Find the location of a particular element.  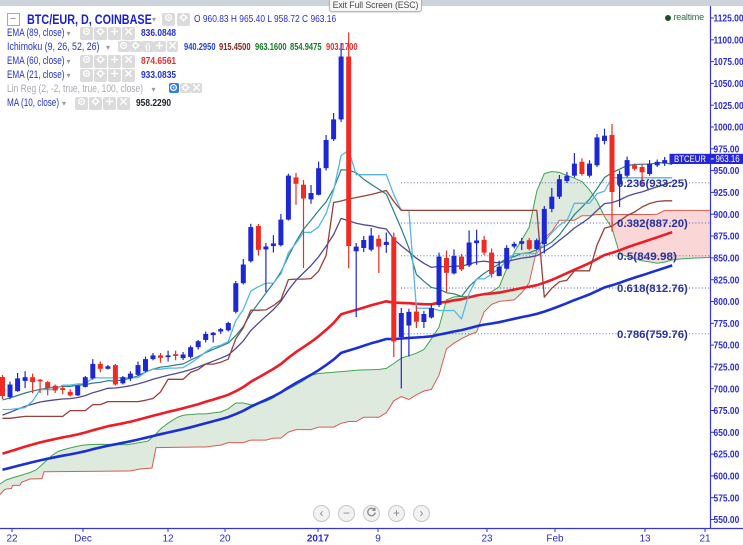

svg-text: 775.00 is located at coordinates (727, 324).